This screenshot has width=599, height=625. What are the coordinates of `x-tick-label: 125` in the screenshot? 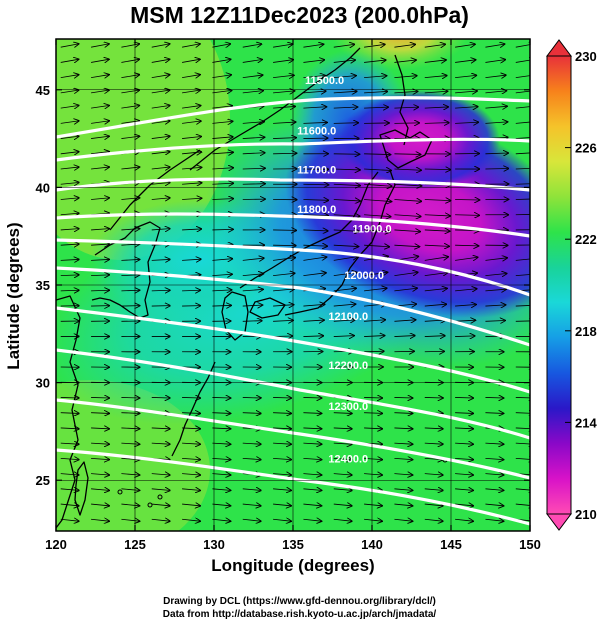 It's located at (135, 544).